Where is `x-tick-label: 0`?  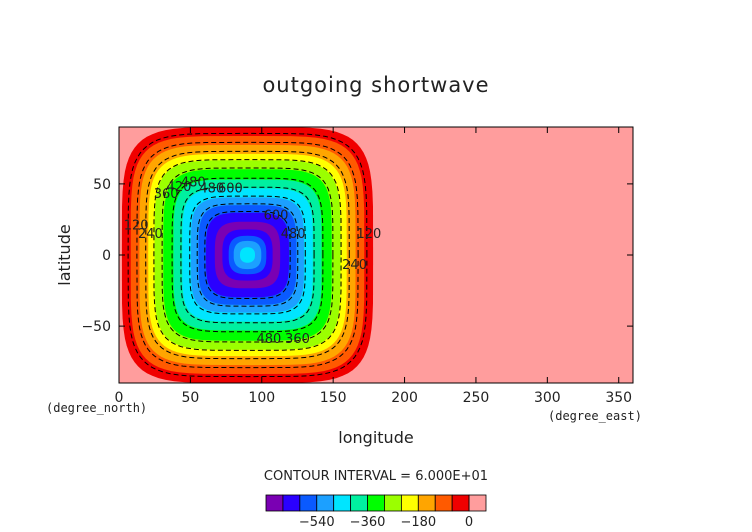 x-tick-label: 0 is located at coordinates (119, 398).